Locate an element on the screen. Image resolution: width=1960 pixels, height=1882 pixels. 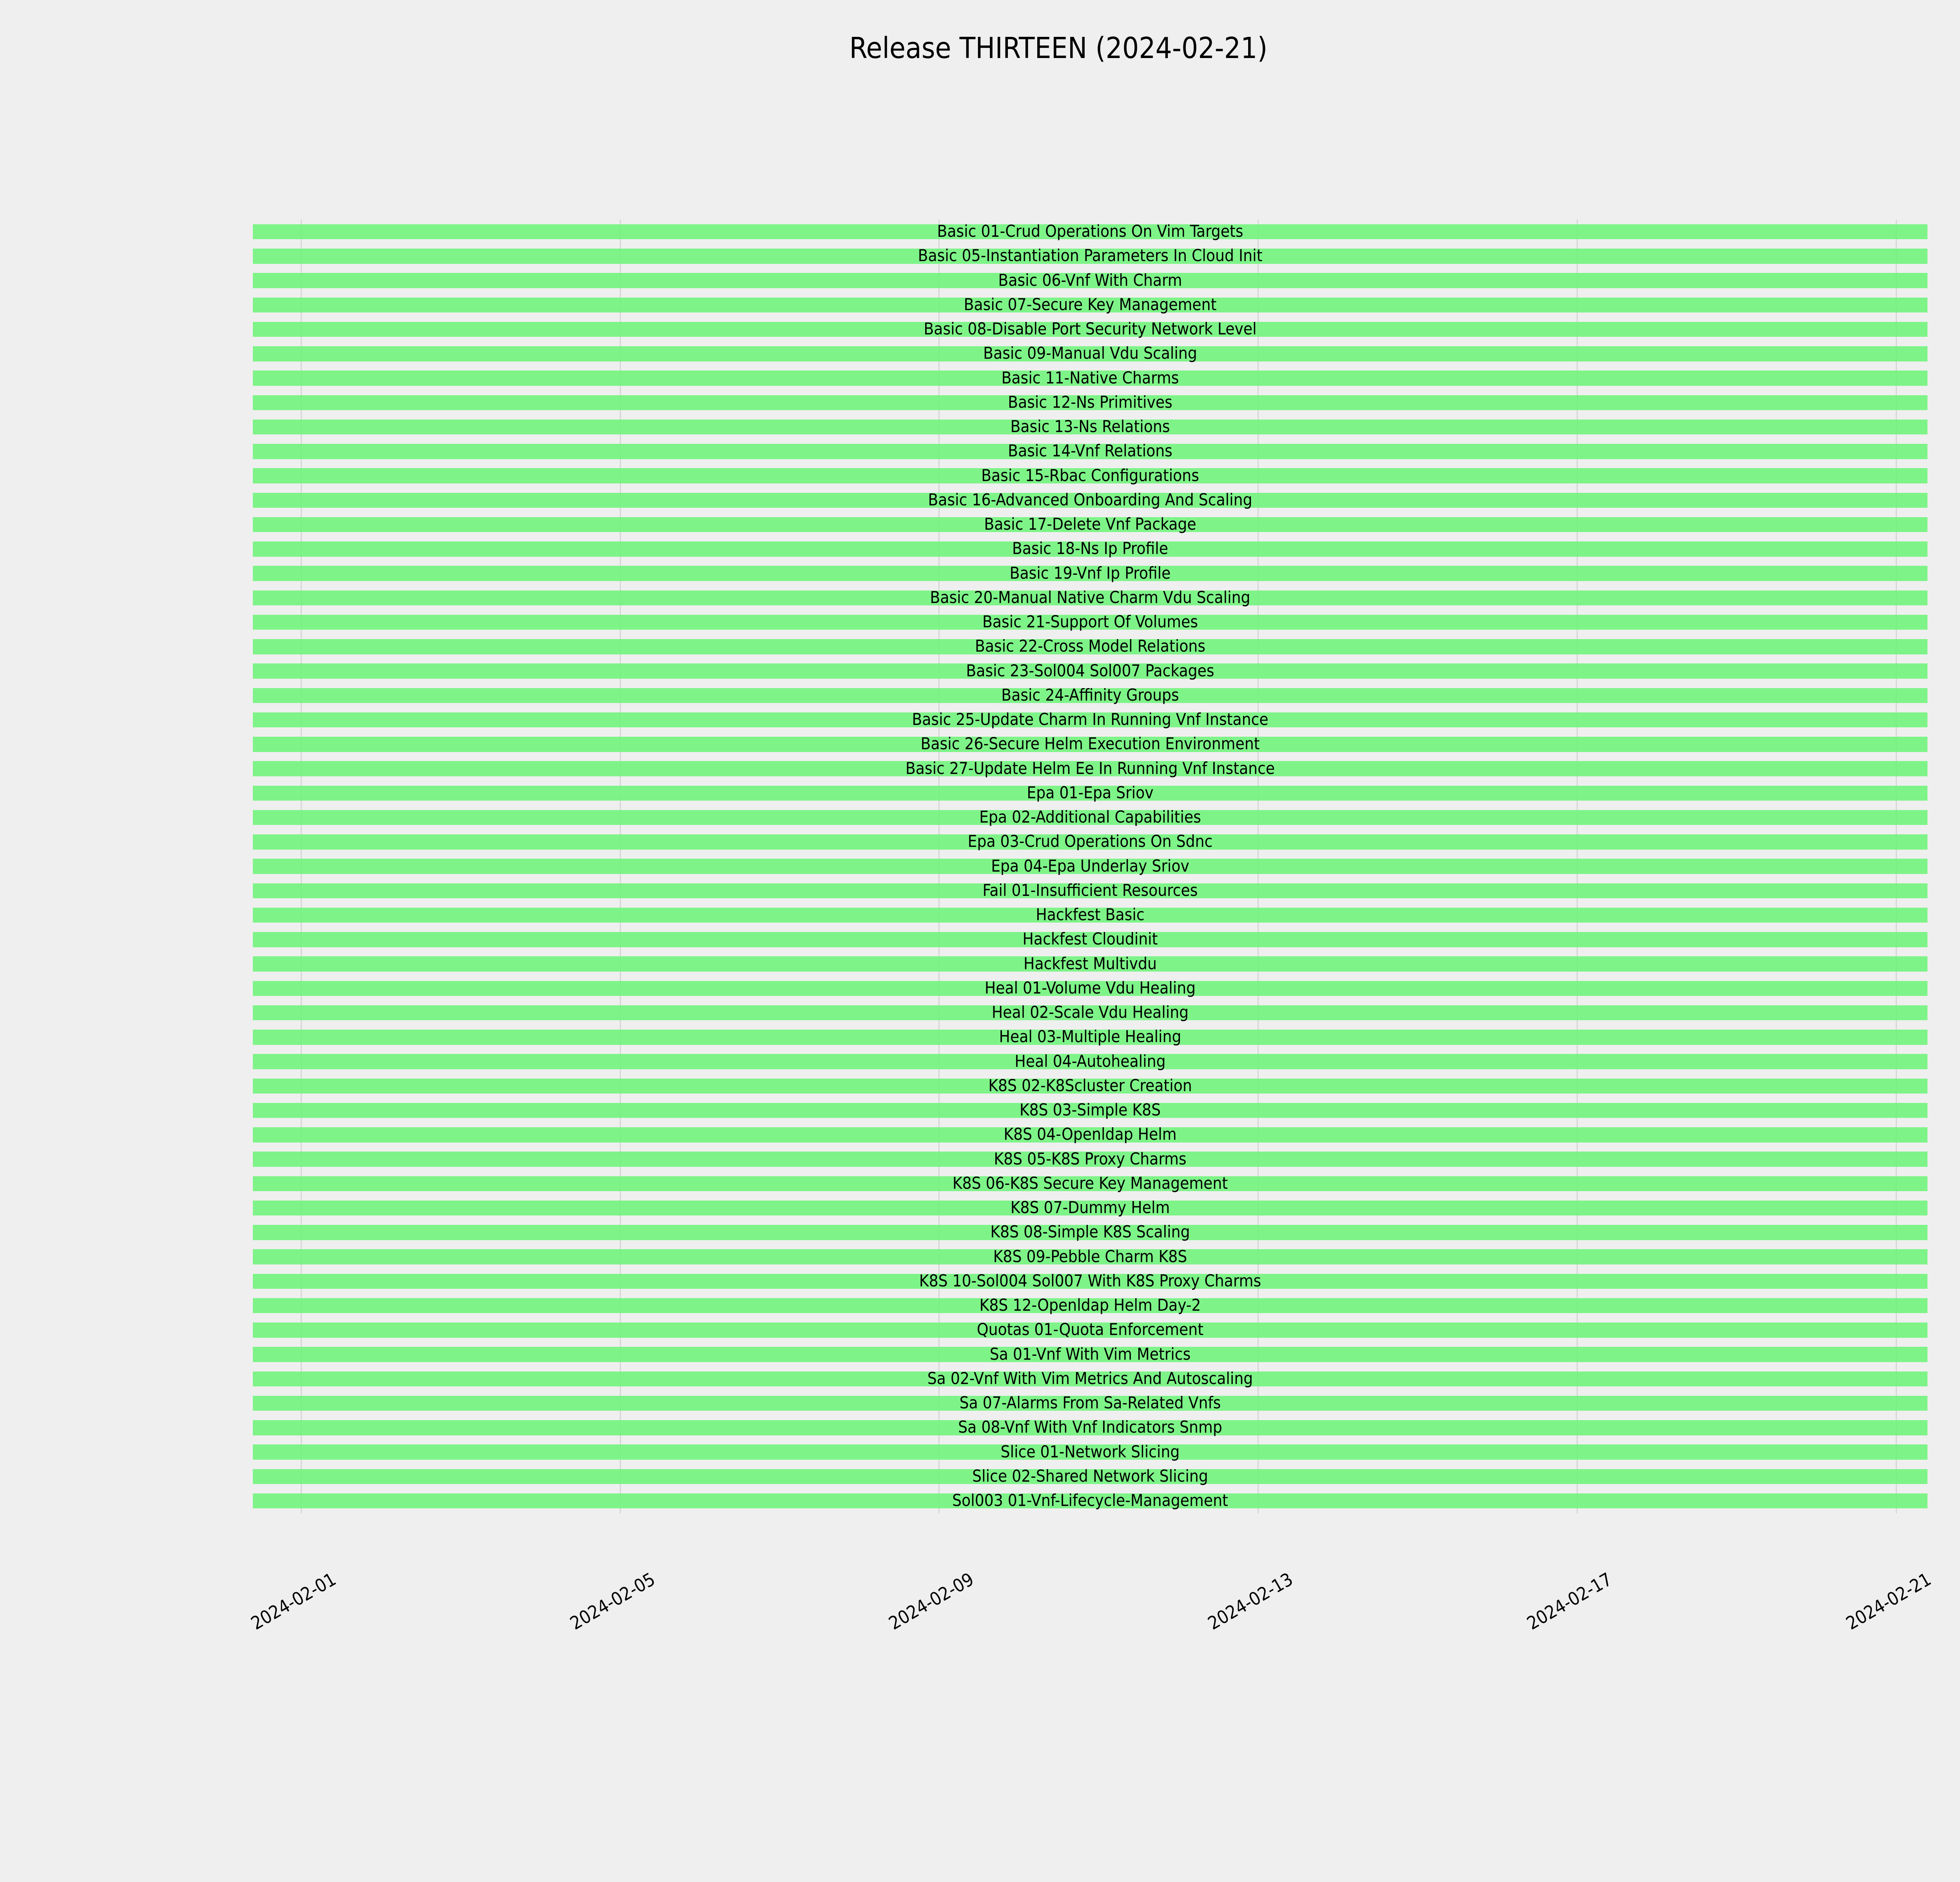
bar-row: Basic 16-Advanced Onboarding And Scaling is located at coordinates (1090, 500).